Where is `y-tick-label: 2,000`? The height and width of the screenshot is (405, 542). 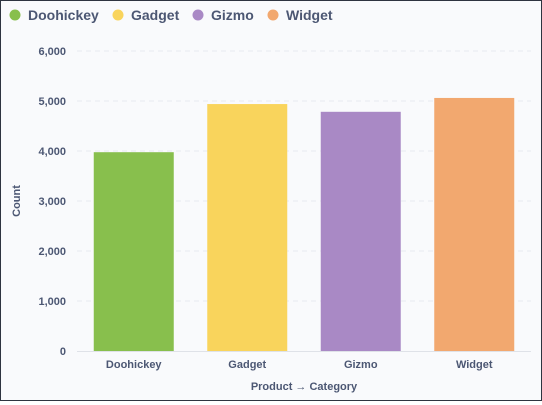 y-tick-label: 2,000 is located at coordinates (52, 252).